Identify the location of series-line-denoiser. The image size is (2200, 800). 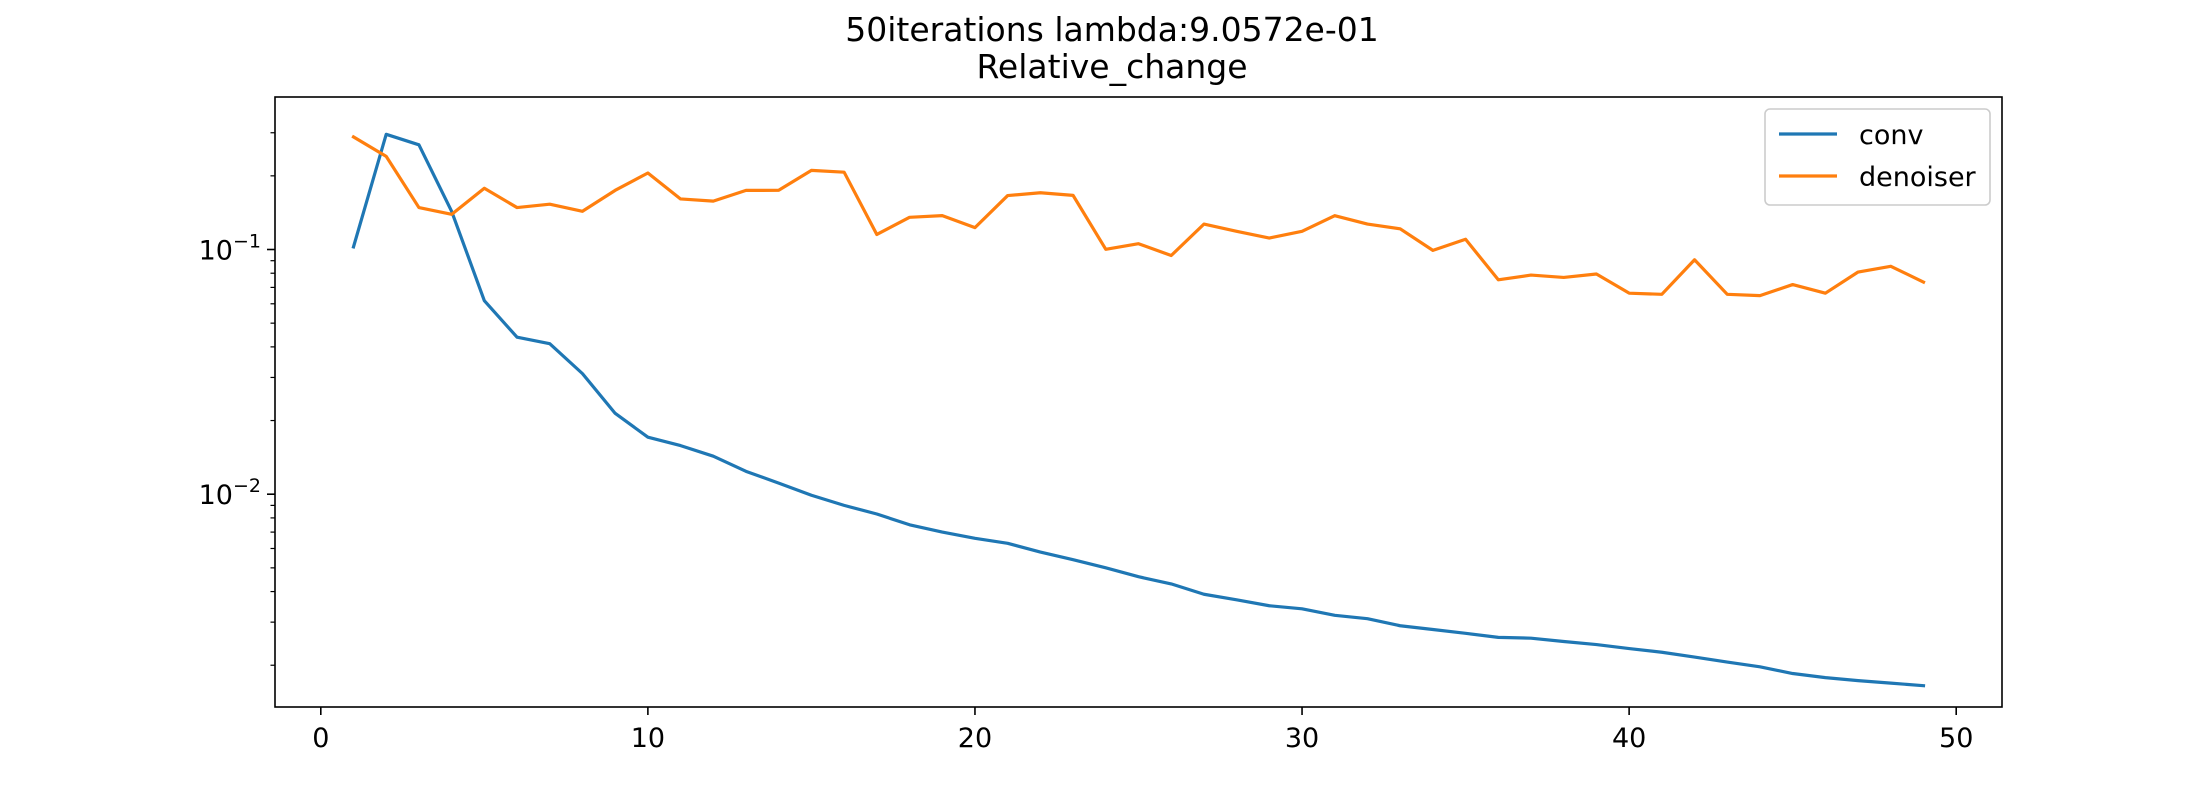
(1138, 216).